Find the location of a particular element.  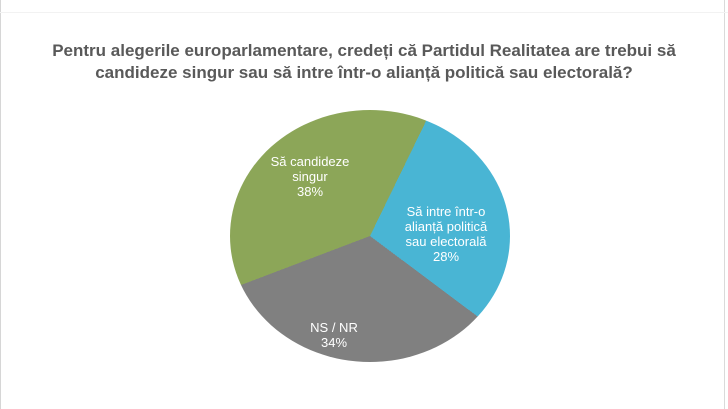

pie-label-line: 34% is located at coordinates (334, 342).